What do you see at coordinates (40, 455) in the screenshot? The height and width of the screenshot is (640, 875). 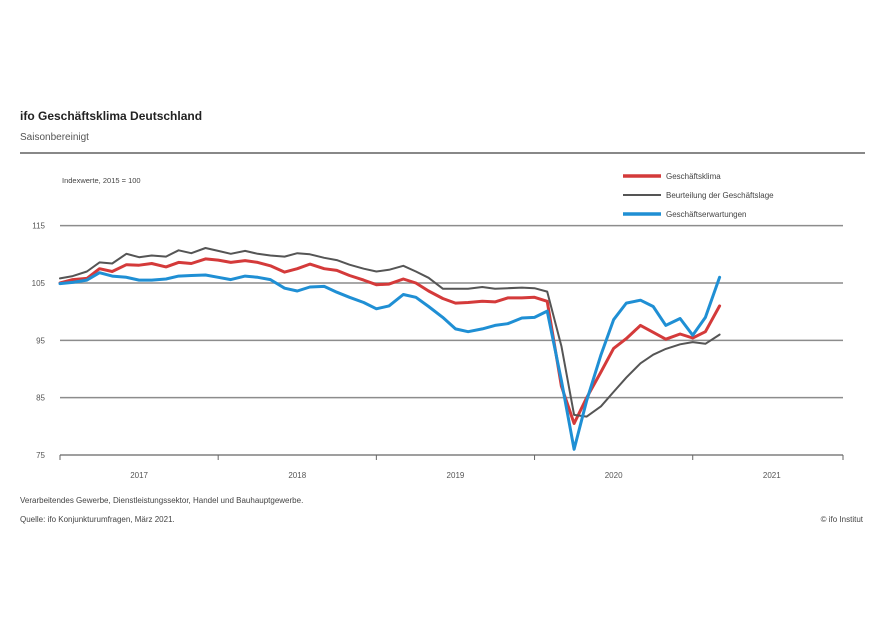 I see `y-tick-label: 75` at bounding box center [40, 455].